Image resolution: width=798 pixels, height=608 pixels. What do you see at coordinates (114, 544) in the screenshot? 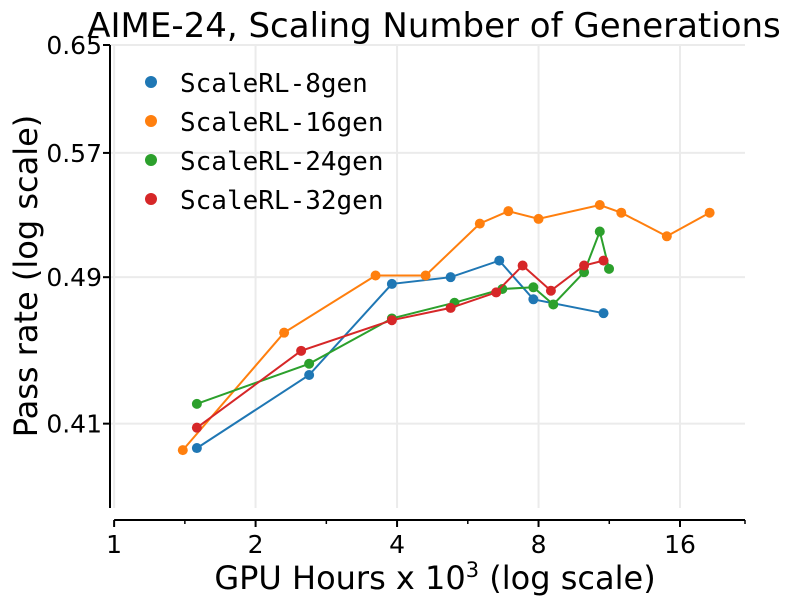
I see `x-tick-label: 1` at bounding box center [114, 544].